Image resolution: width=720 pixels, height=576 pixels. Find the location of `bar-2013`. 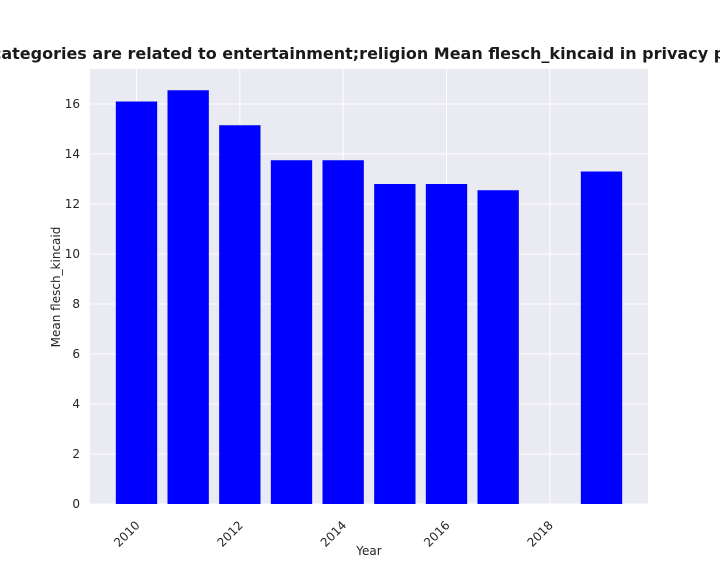

bar-2013 is located at coordinates (291, 332).